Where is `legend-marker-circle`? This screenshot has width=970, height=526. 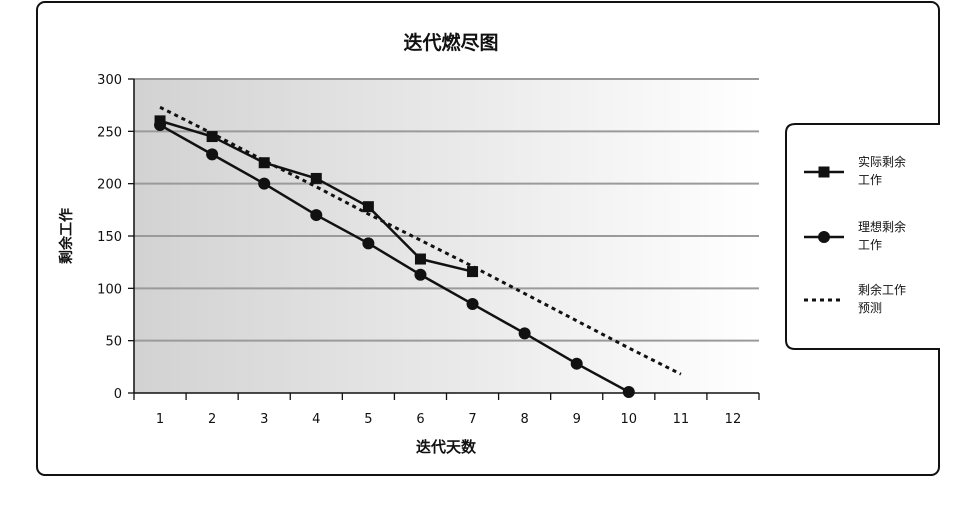 legend-marker-circle is located at coordinates (824, 237).